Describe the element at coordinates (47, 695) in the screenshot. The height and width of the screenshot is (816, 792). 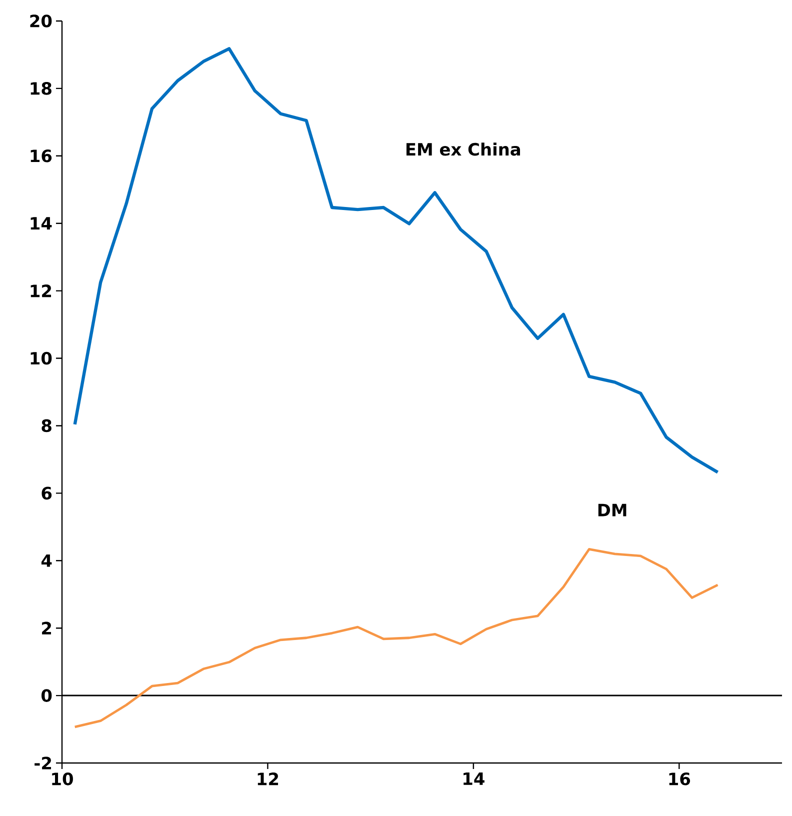
I see `y-tick-label: 0` at that location.